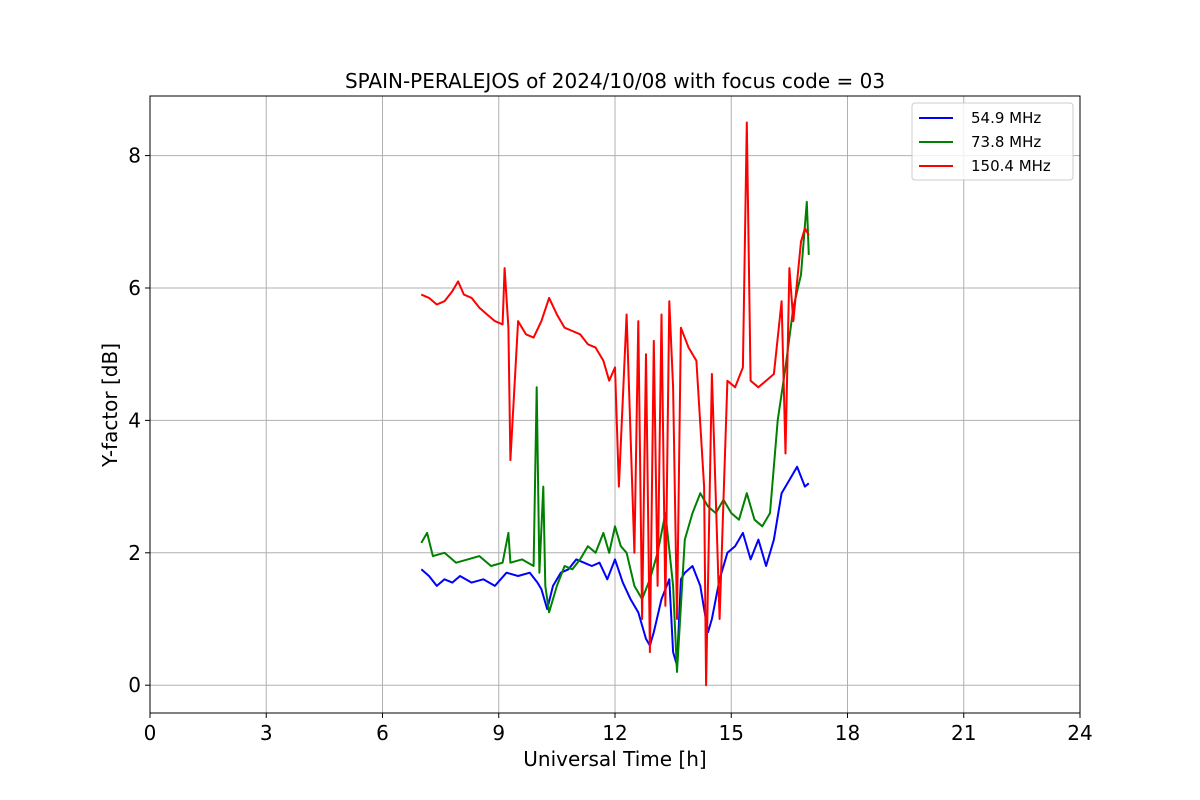 This screenshot has height=800, width=1200. I want to click on x-tick-label: 9, so click(498, 733).